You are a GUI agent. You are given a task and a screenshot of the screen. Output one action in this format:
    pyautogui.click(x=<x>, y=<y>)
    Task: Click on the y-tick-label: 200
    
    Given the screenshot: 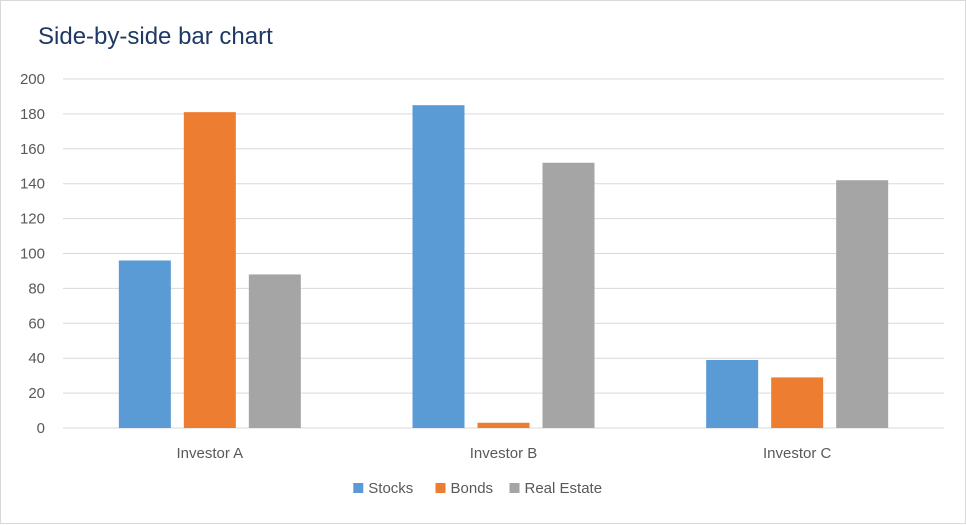 What is the action you would take?
    pyautogui.click(x=32, y=79)
    